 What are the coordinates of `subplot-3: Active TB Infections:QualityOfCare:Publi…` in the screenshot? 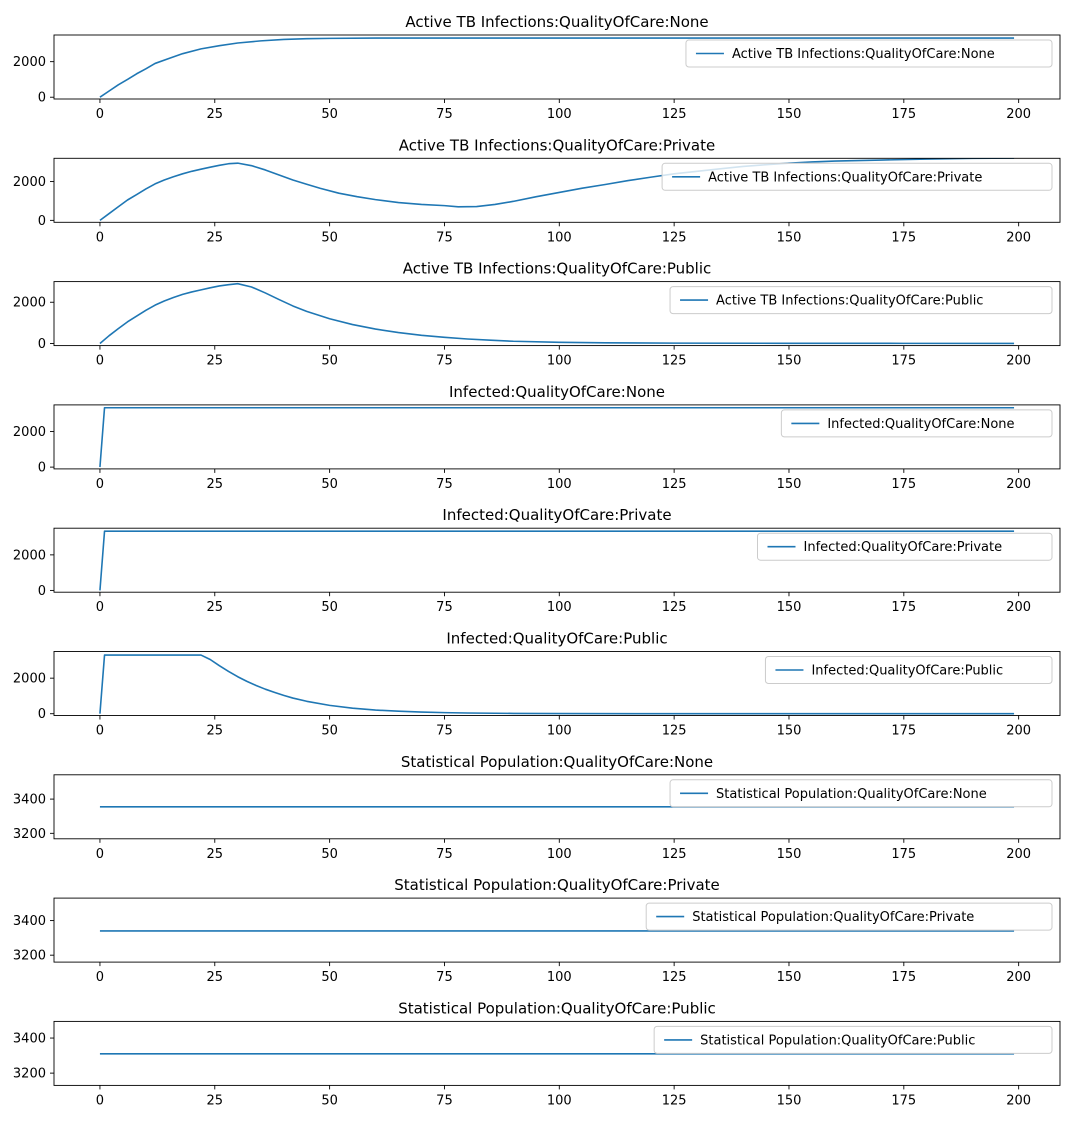 It's located at (537, 314).